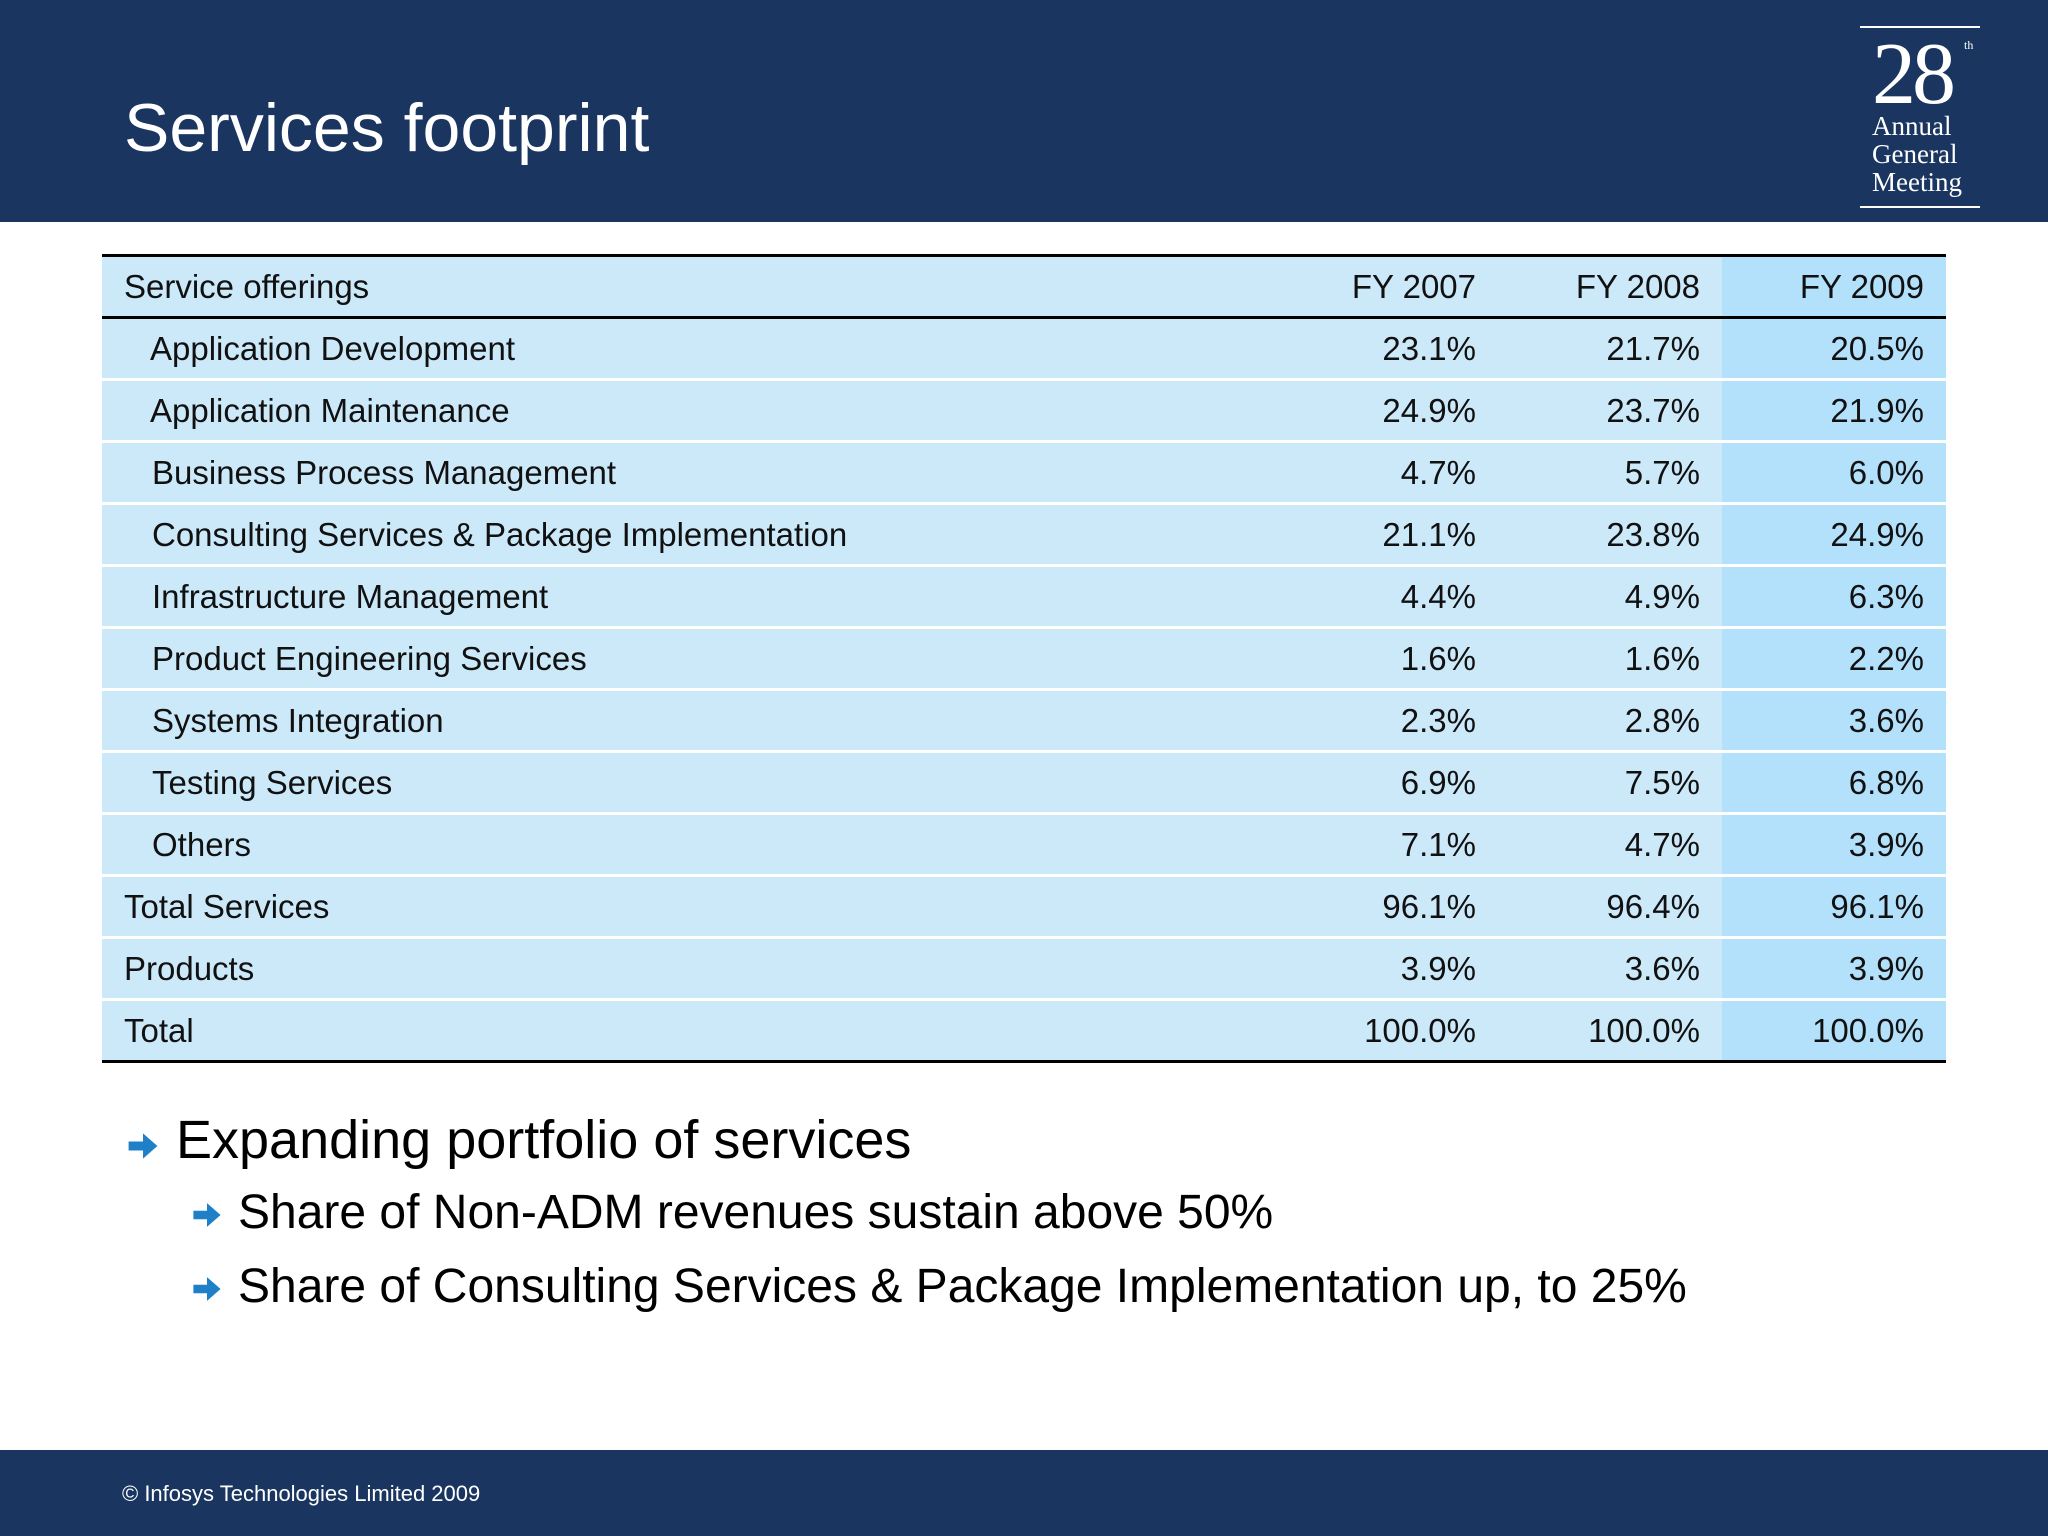 Image resolution: width=2048 pixels, height=1536 pixels. I want to click on table-row: Infrastructure Management 4.4% 4.9% 6.3%, so click(1024, 596).